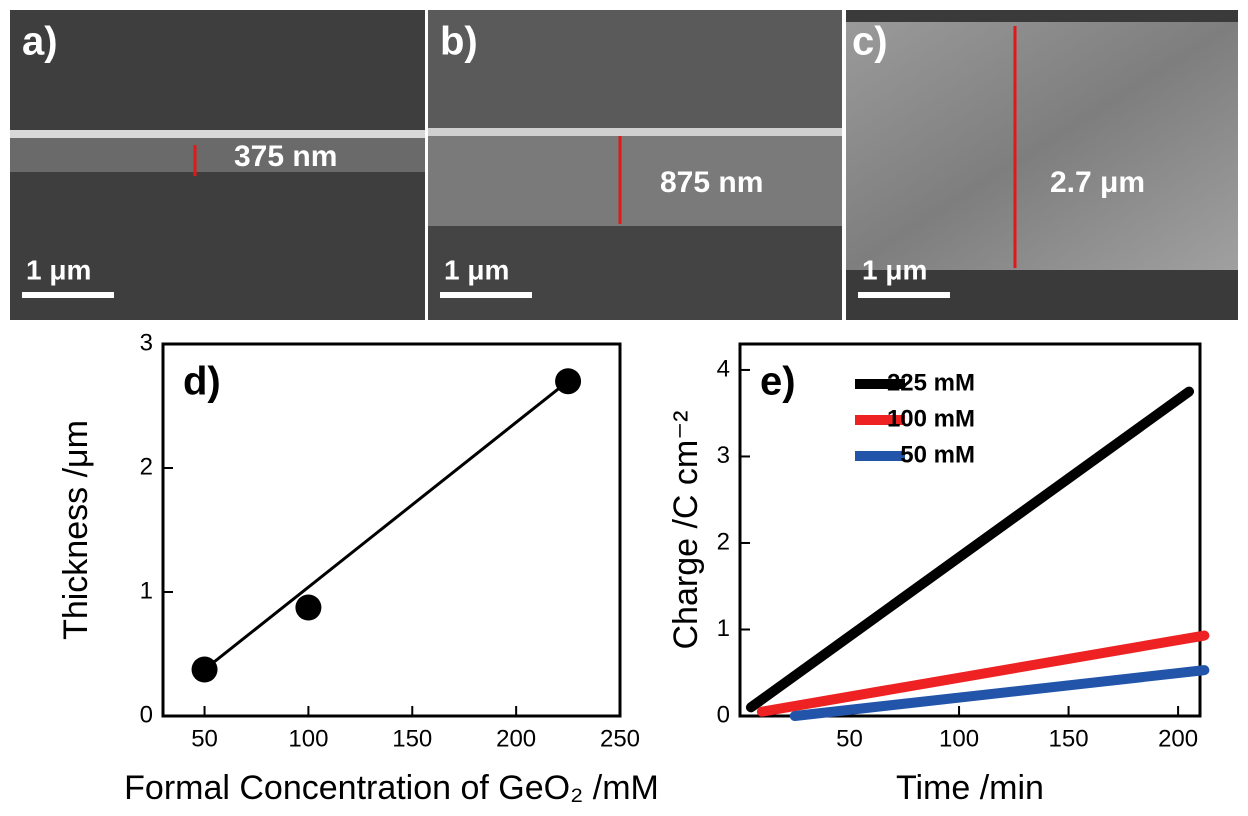 This screenshot has height=816, width=1248. Describe the element at coordinates (635, 165) in the screenshot. I see `sem-panel-b: b) 875 nm 1 μm` at that location.